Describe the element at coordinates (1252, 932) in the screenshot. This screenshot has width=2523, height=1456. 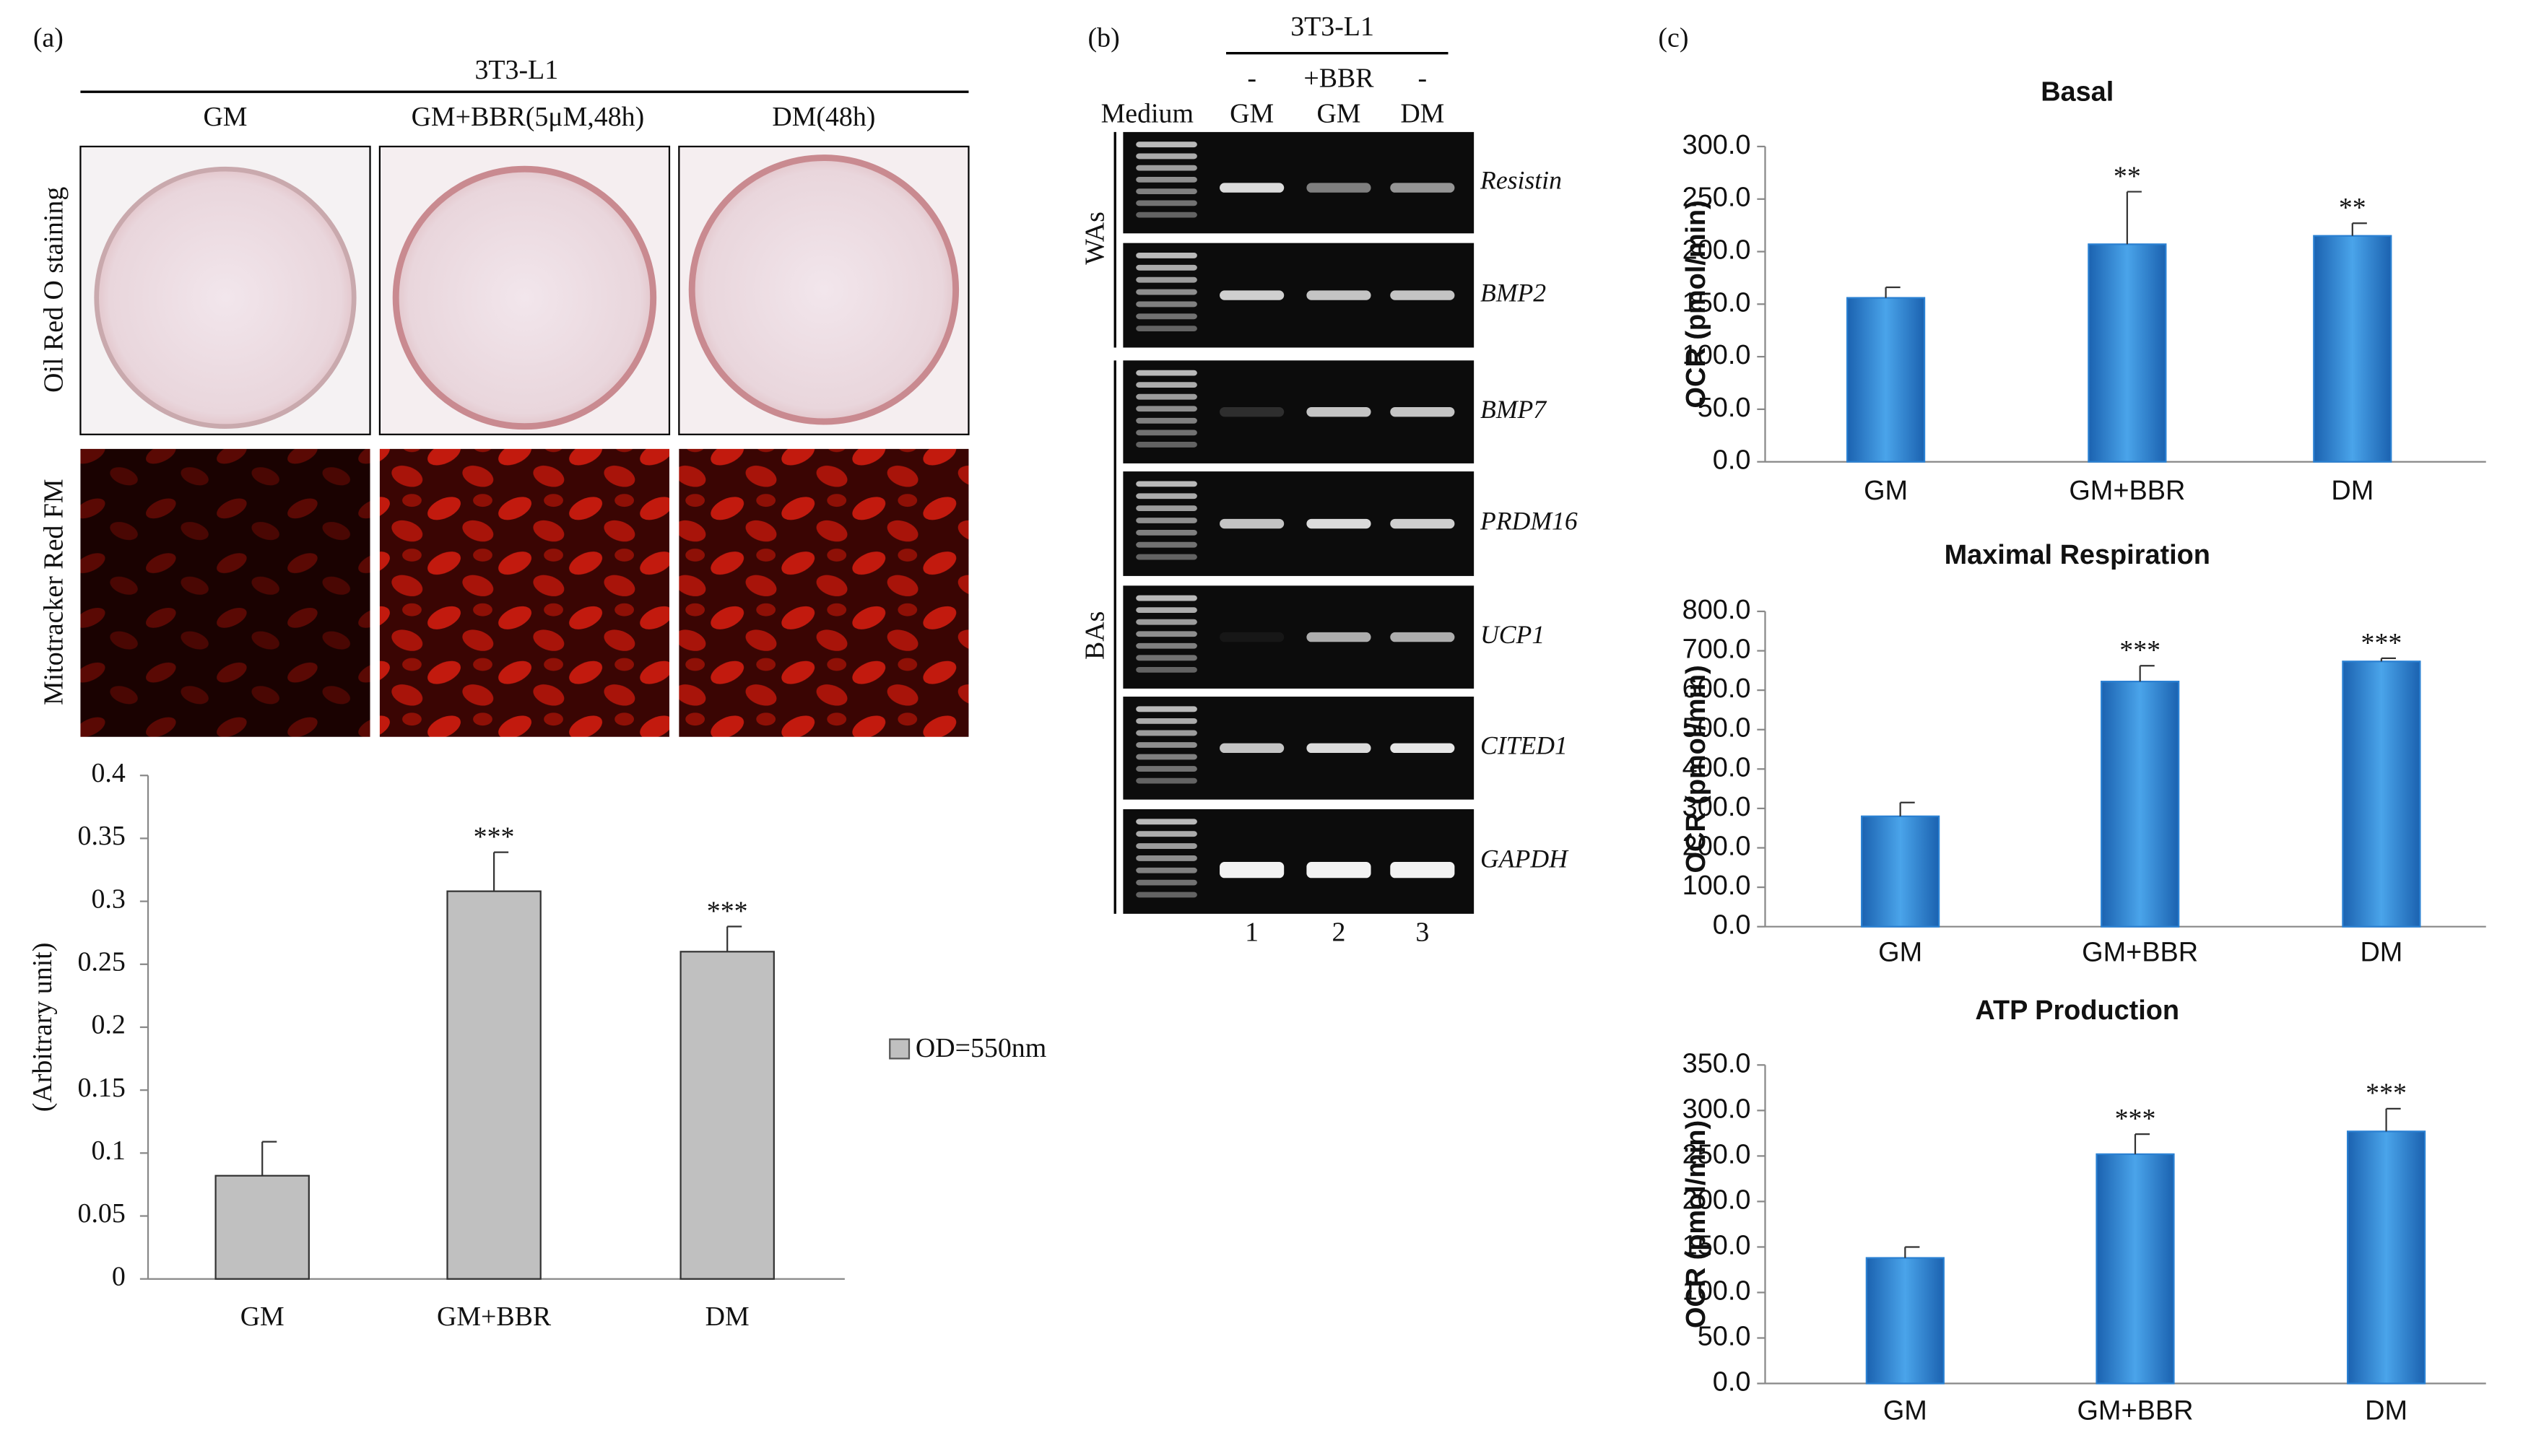
I see `lane-number: 1` at that location.